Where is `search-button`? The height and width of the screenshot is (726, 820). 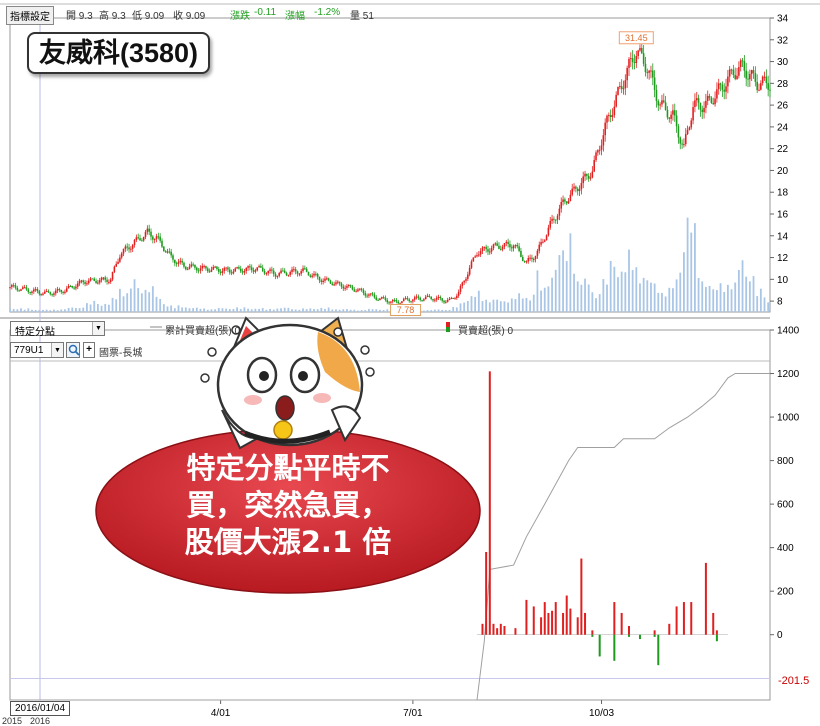
search-button is located at coordinates (73, 350).